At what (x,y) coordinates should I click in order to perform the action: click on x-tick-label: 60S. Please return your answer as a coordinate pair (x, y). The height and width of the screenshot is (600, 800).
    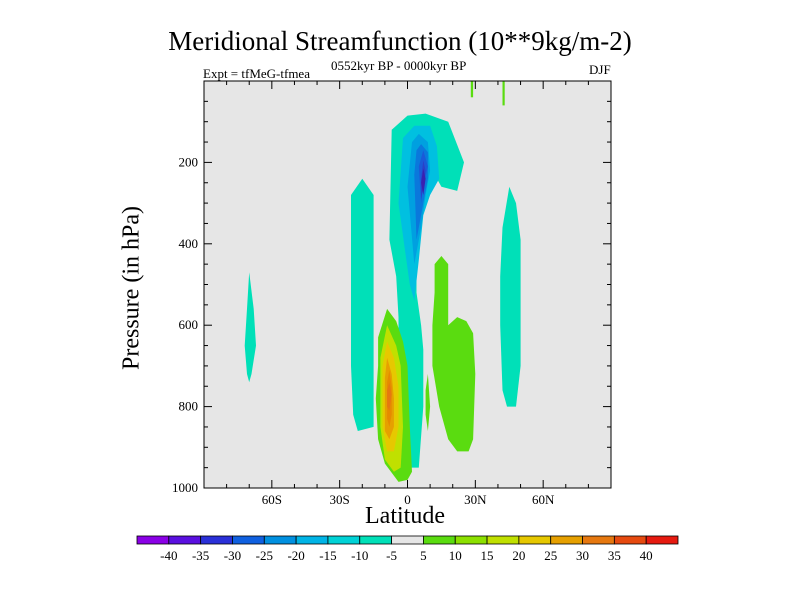
    Looking at the image, I should click on (272, 499).